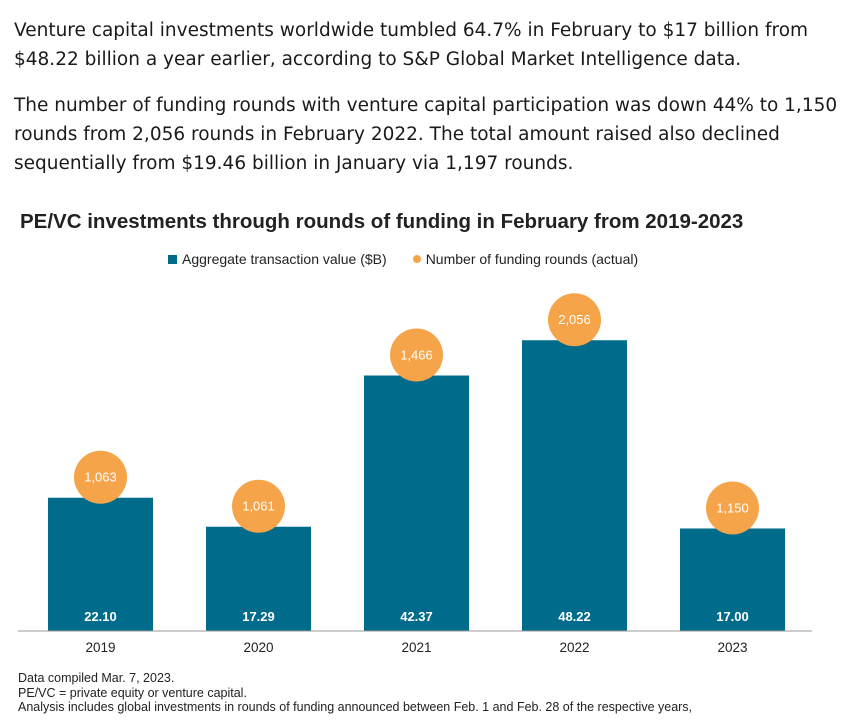 The height and width of the screenshot is (727, 850). I want to click on rounds-bubble-2019, so click(100, 477).